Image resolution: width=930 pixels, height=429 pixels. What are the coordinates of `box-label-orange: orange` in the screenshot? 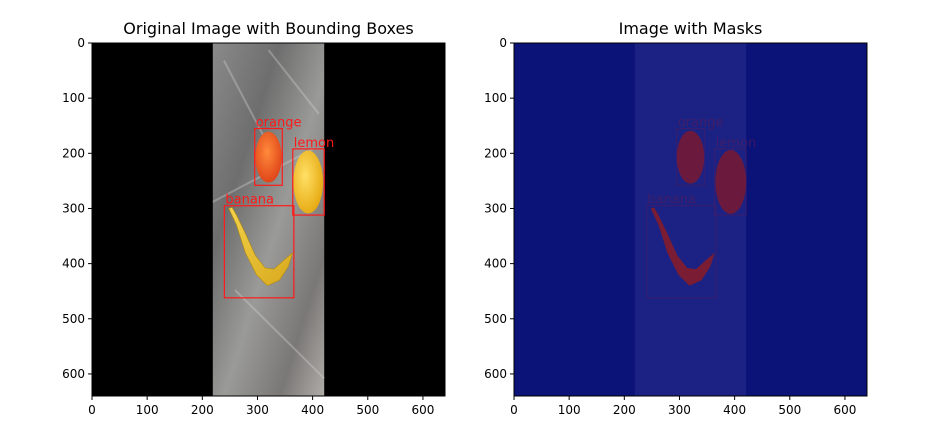 It's located at (279, 122).